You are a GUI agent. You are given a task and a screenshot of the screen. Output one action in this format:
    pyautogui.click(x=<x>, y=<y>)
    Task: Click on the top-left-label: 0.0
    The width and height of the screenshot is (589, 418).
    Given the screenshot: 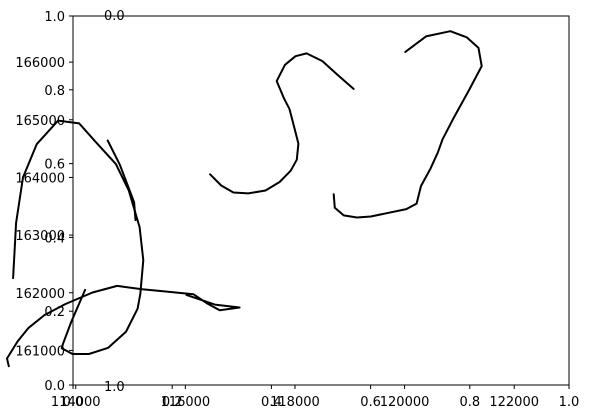 What is the action you would take?
    pyautogui.click(x=114, y=16)
    